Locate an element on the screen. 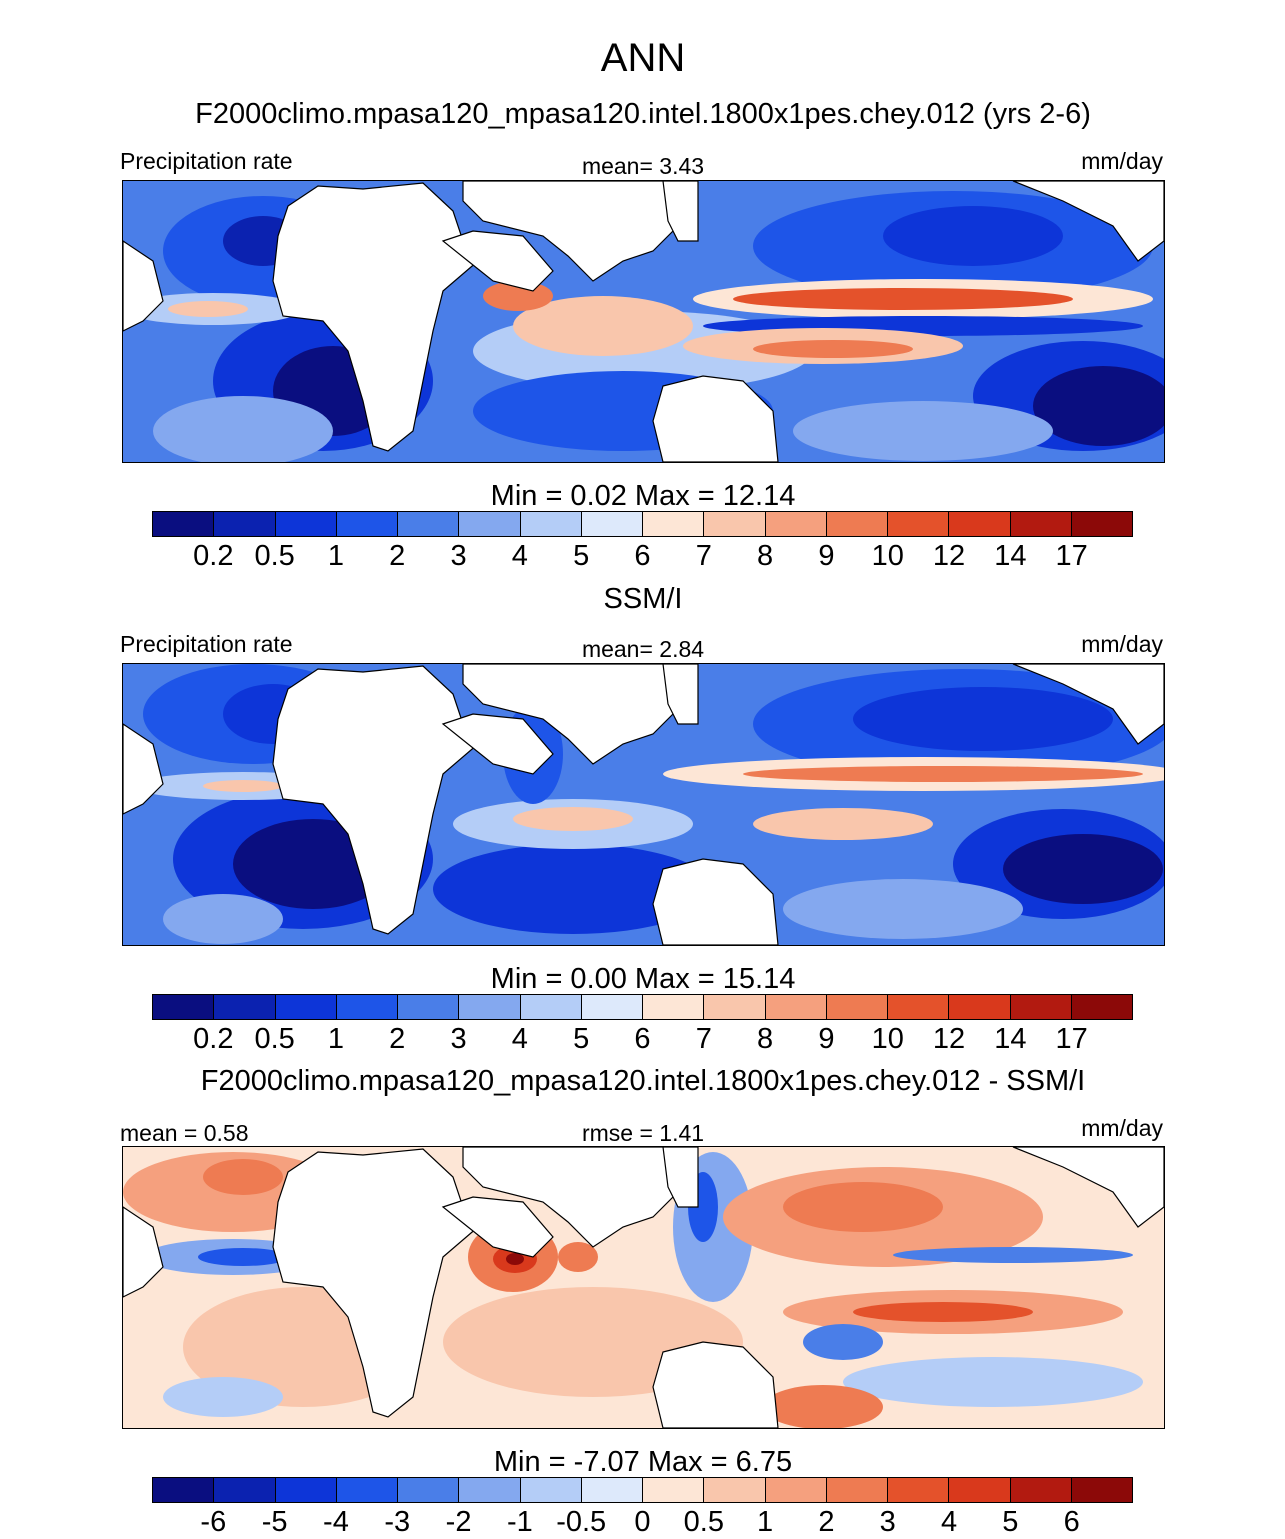  panel-3-mean-label: mean = 0.58 is located at coordinates (184, 1133).